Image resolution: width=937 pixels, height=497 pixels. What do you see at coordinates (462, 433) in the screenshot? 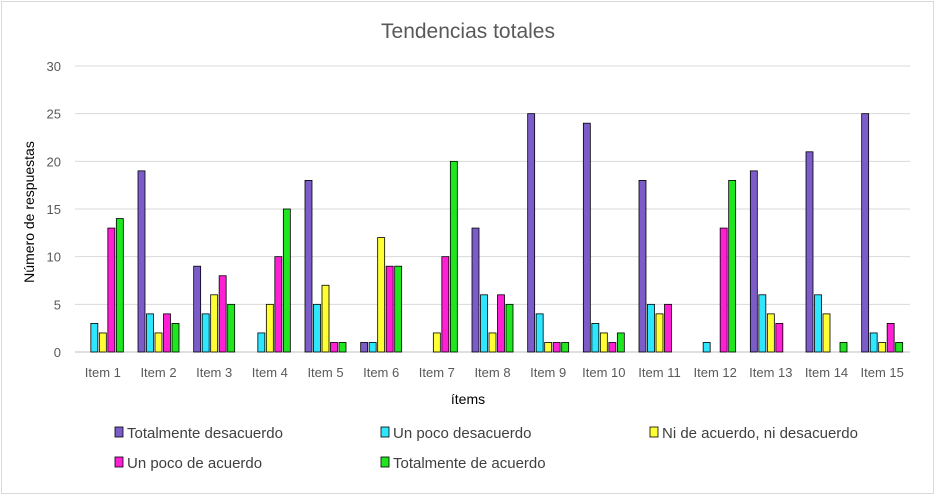
I see `legend-label: Un poco desacuerdo` at bounding box center [462, 433].